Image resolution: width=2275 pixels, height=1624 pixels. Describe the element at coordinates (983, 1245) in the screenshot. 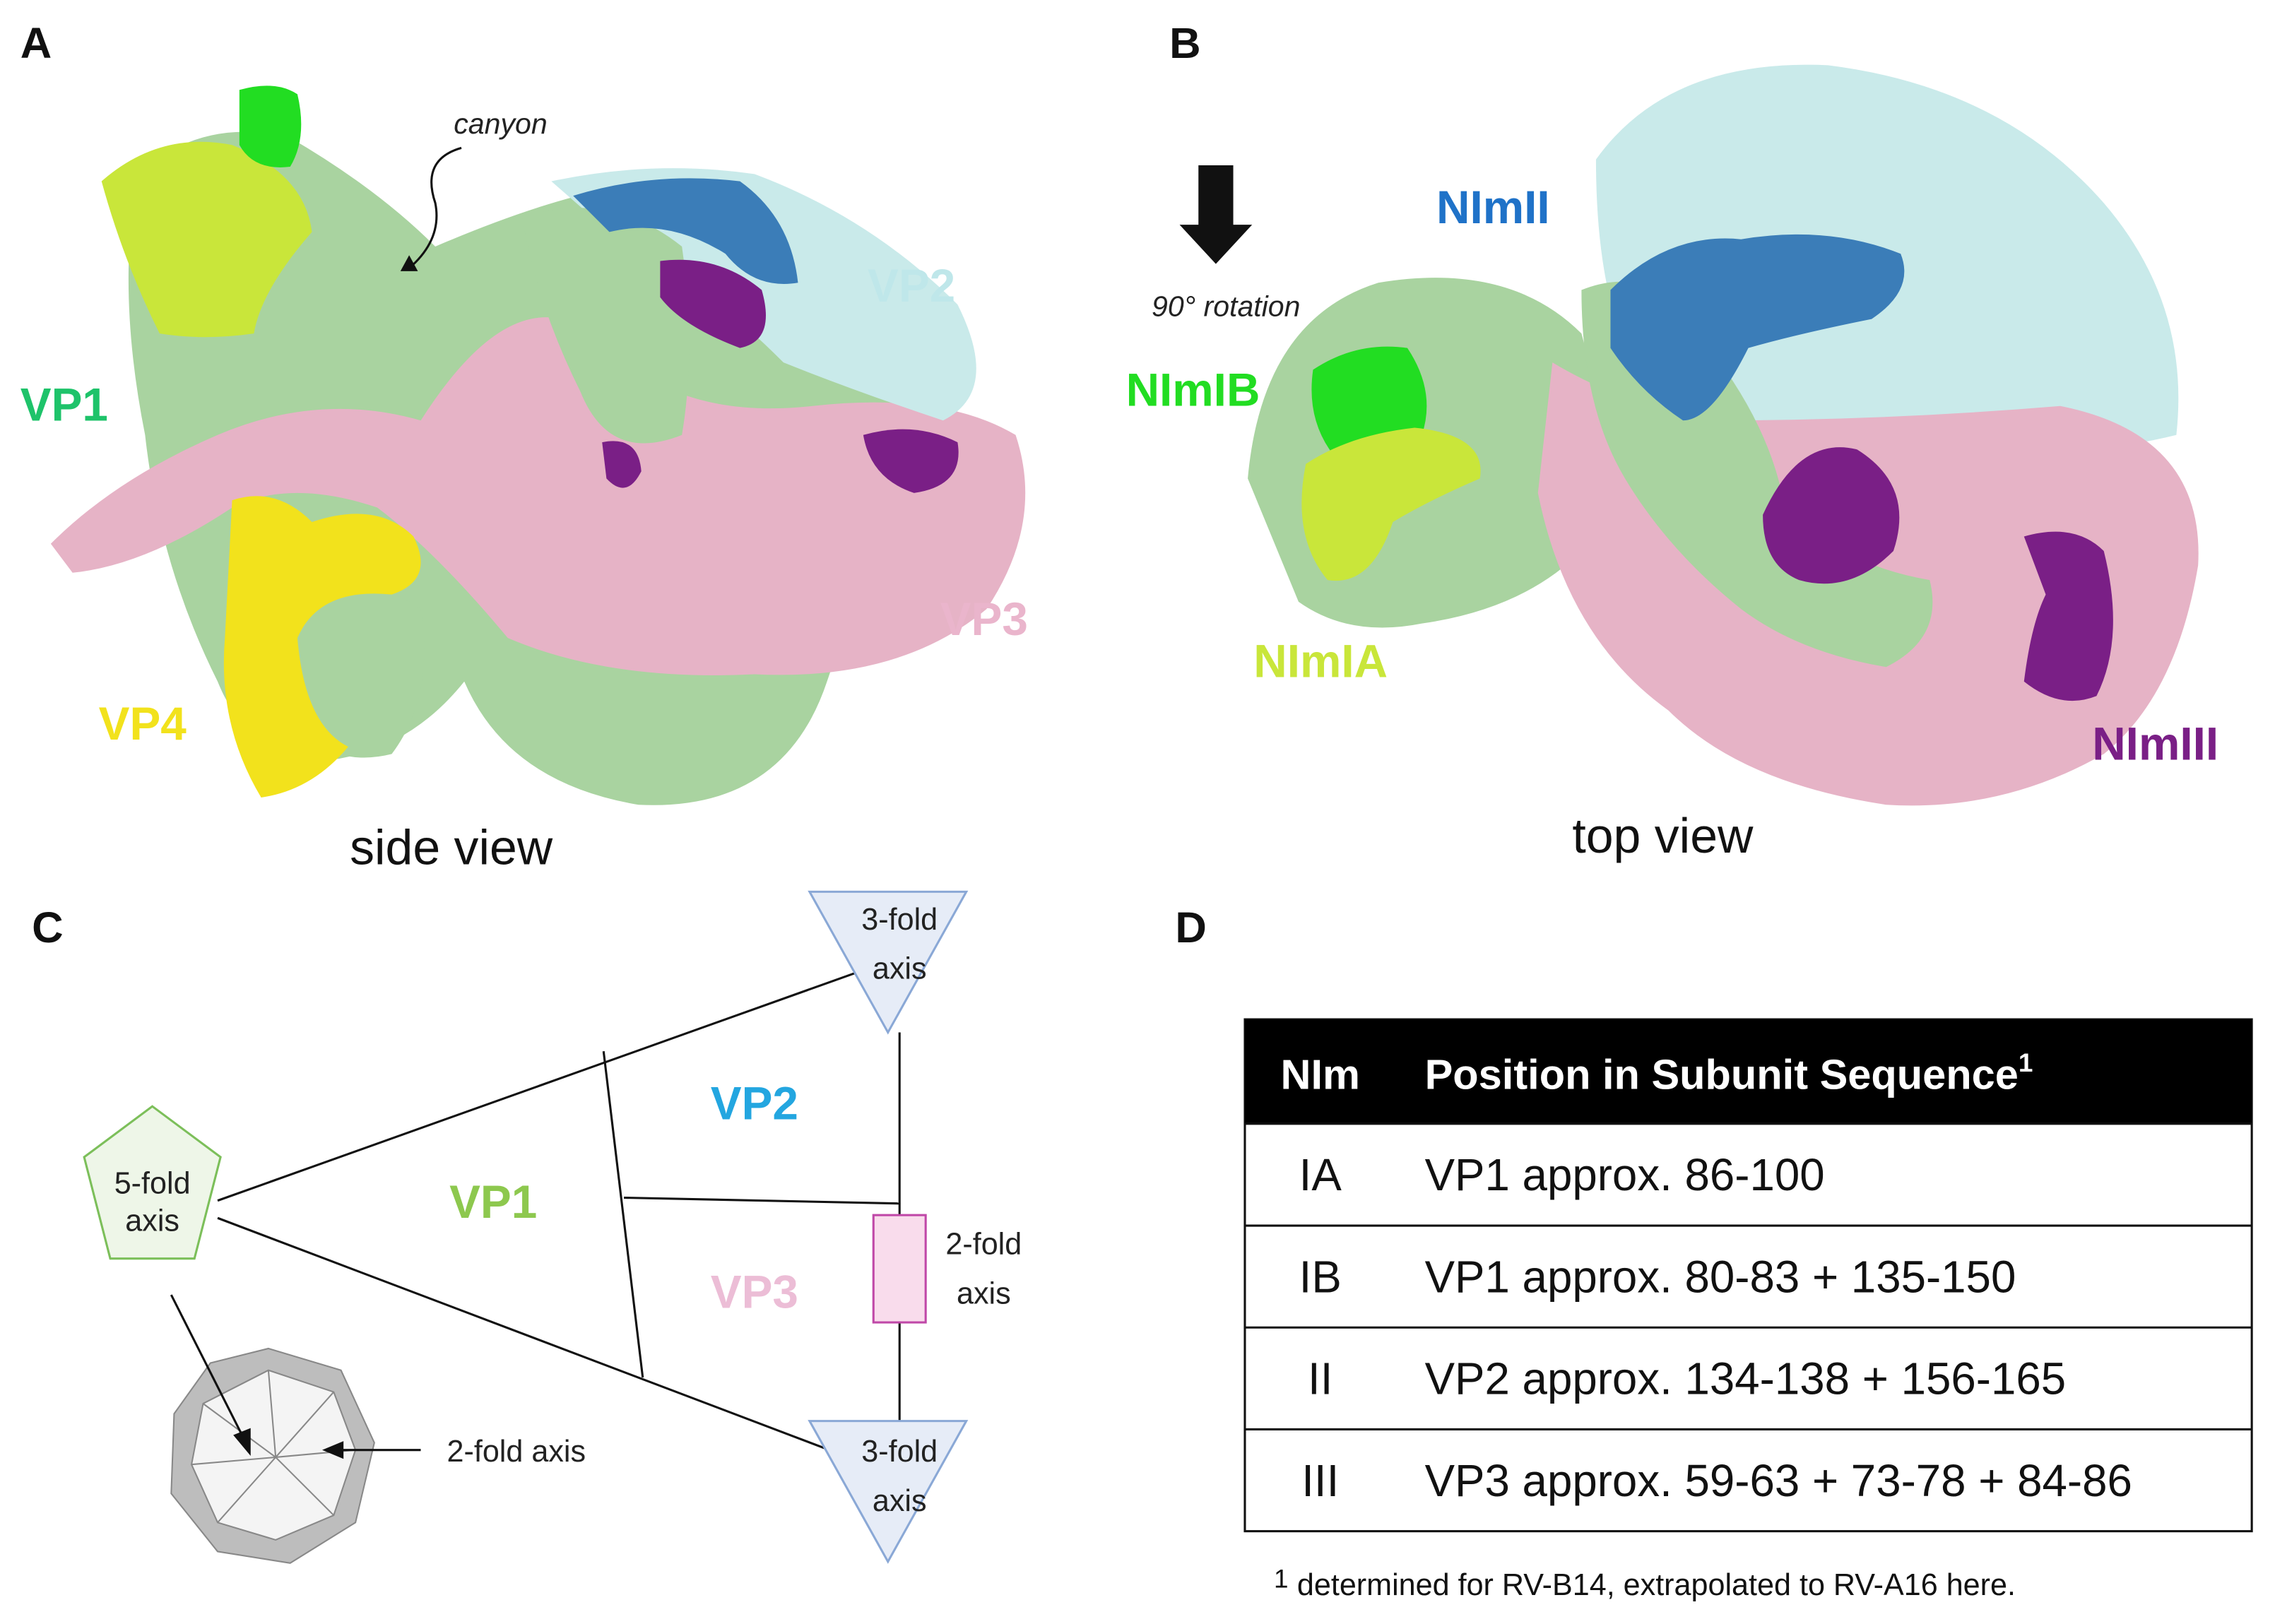

I see `axis-label-part: 2-fold` at that location.